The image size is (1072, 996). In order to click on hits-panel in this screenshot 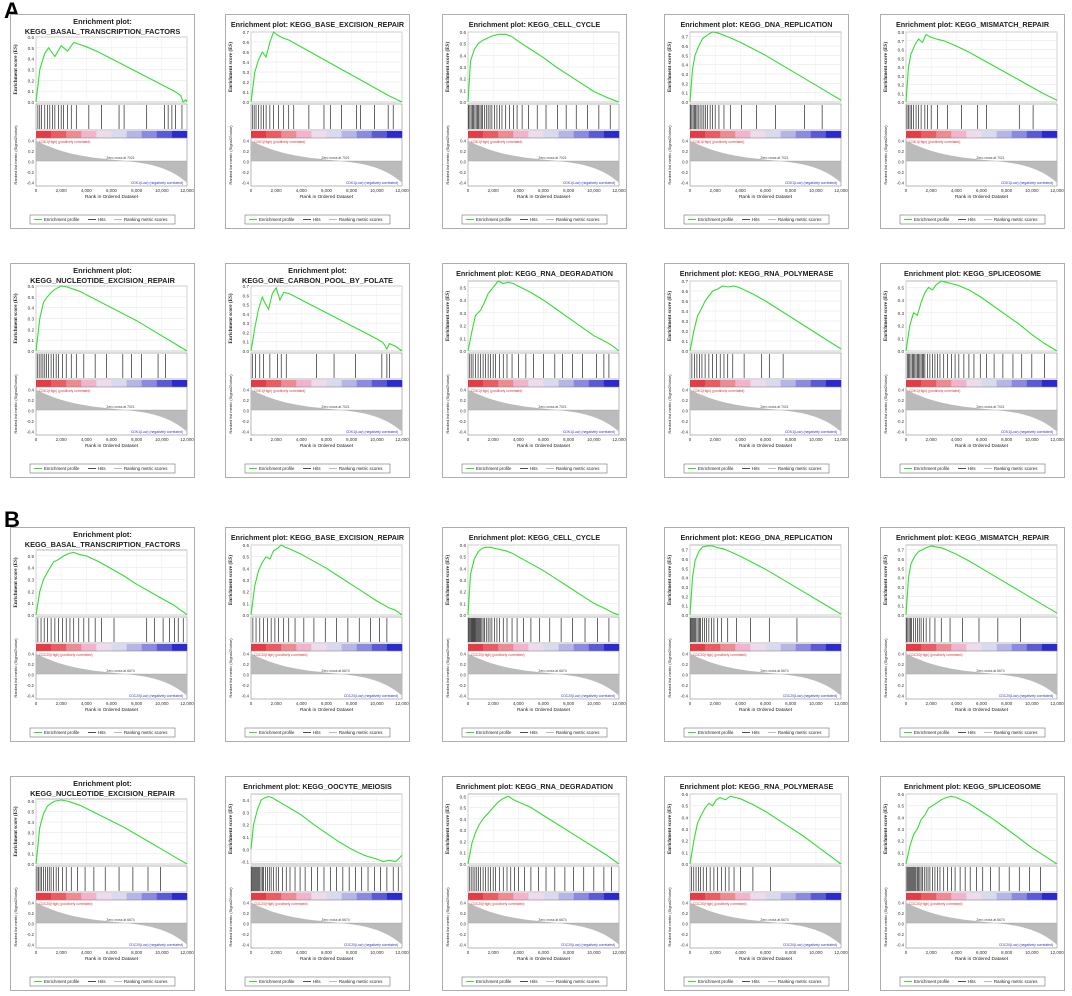, I will do `click(765, 630)`.